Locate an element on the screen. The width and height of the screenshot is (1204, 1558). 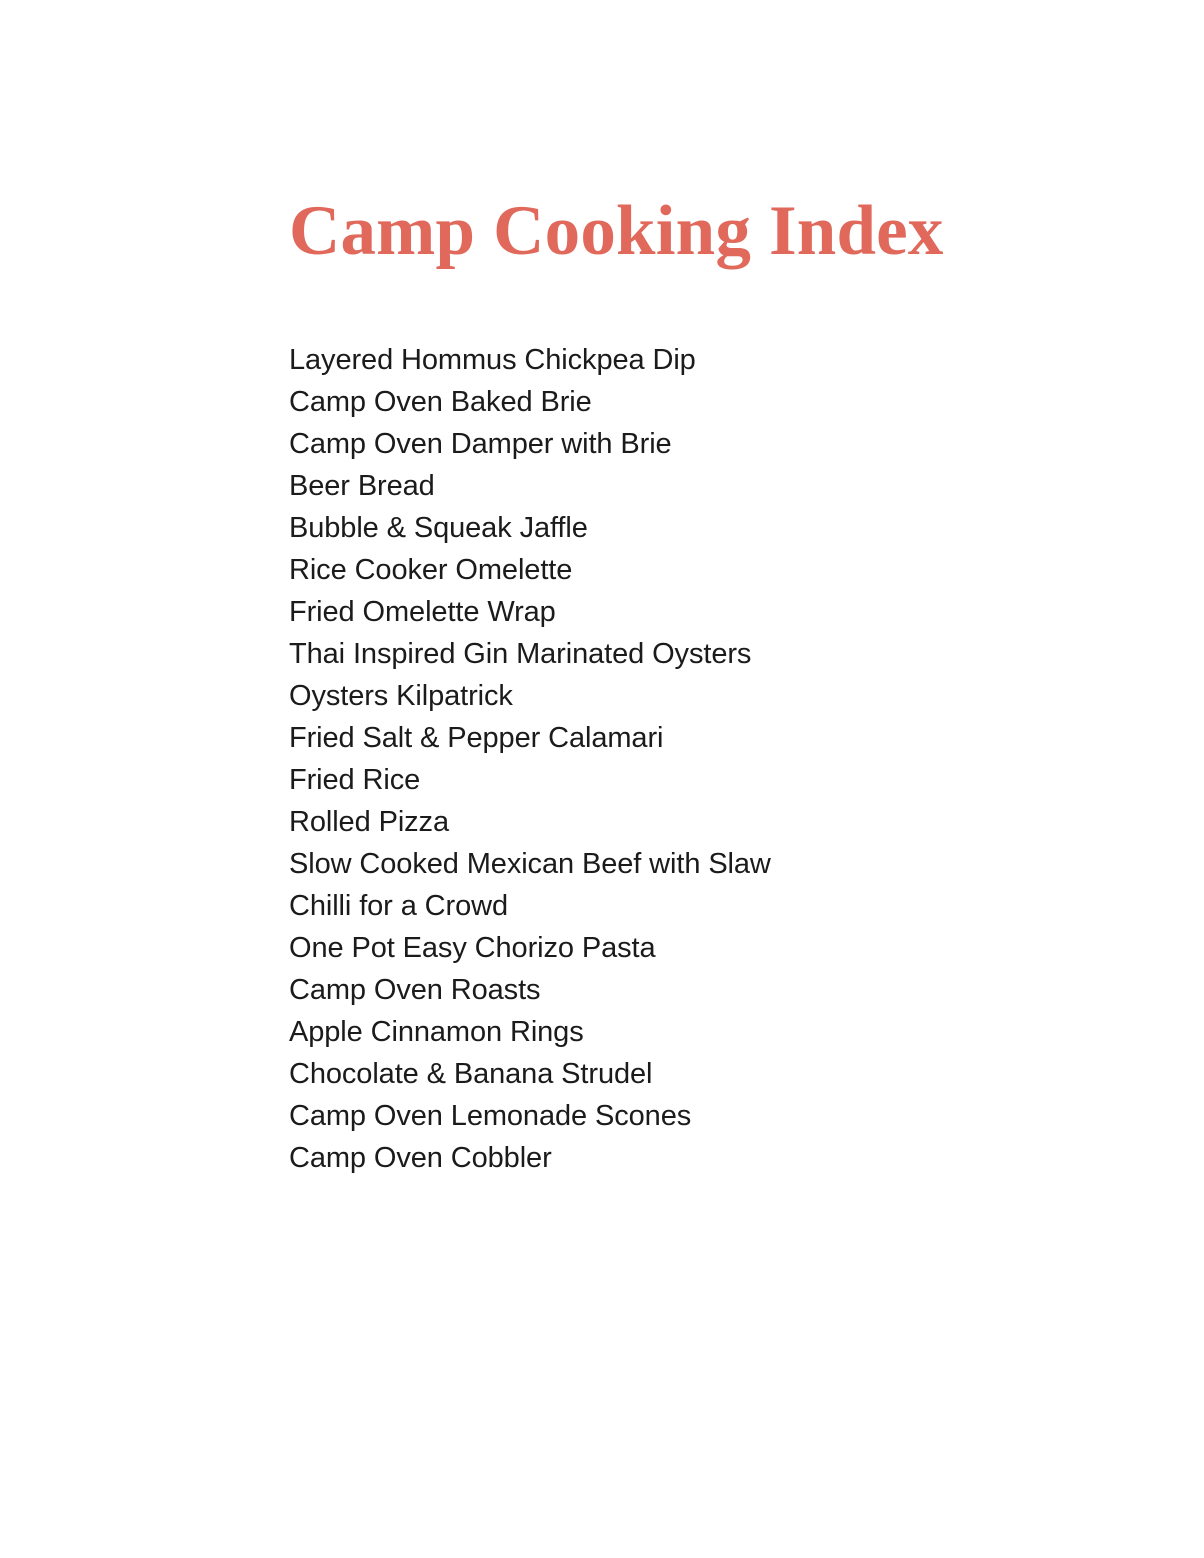
list-item: Rice Cooker Omelette is located at coordinates (431, 570).